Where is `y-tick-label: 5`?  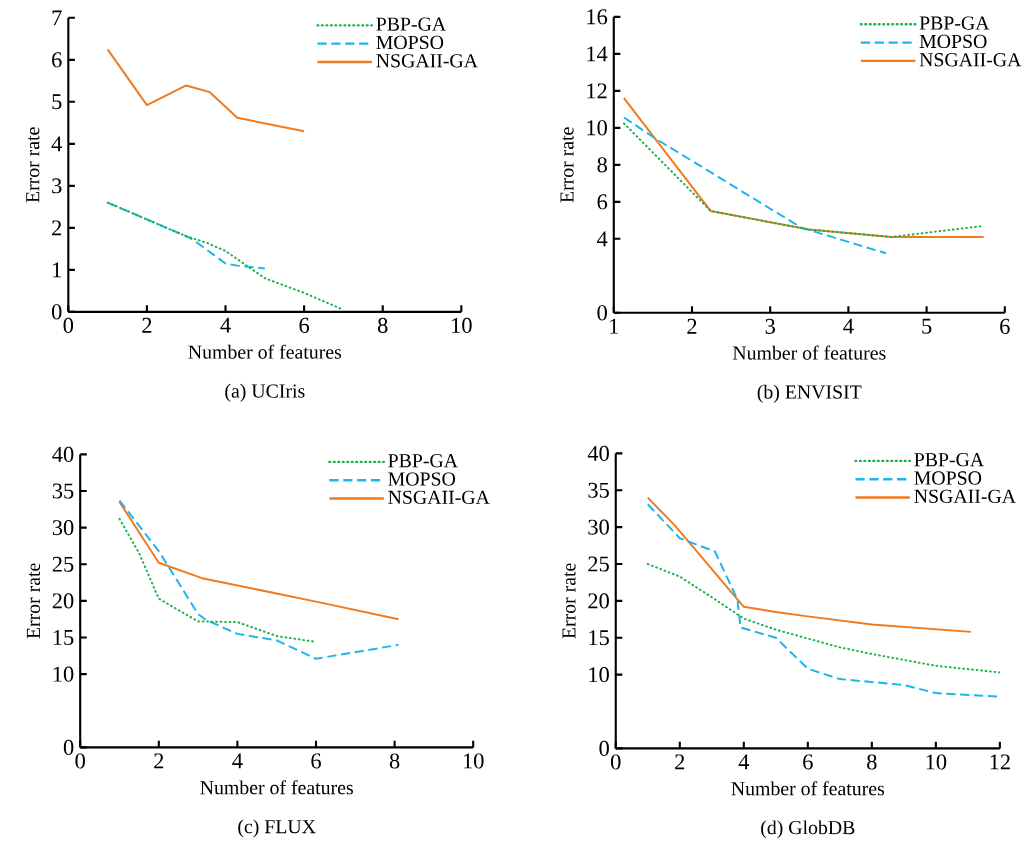
y-tick-label: 5 is located at coordinates (57, 102).